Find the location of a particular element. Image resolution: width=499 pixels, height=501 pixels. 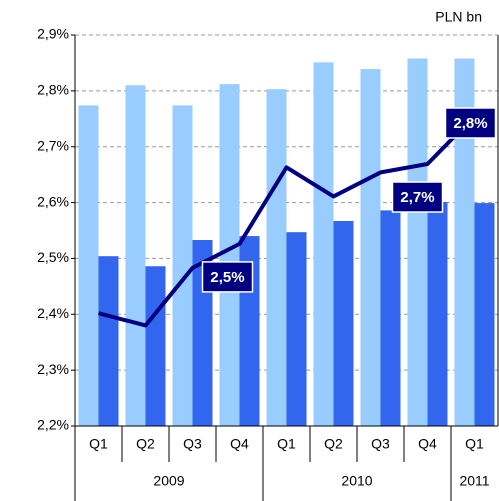

y-tick-label: 2,8% is located at coordinates (53, 90).